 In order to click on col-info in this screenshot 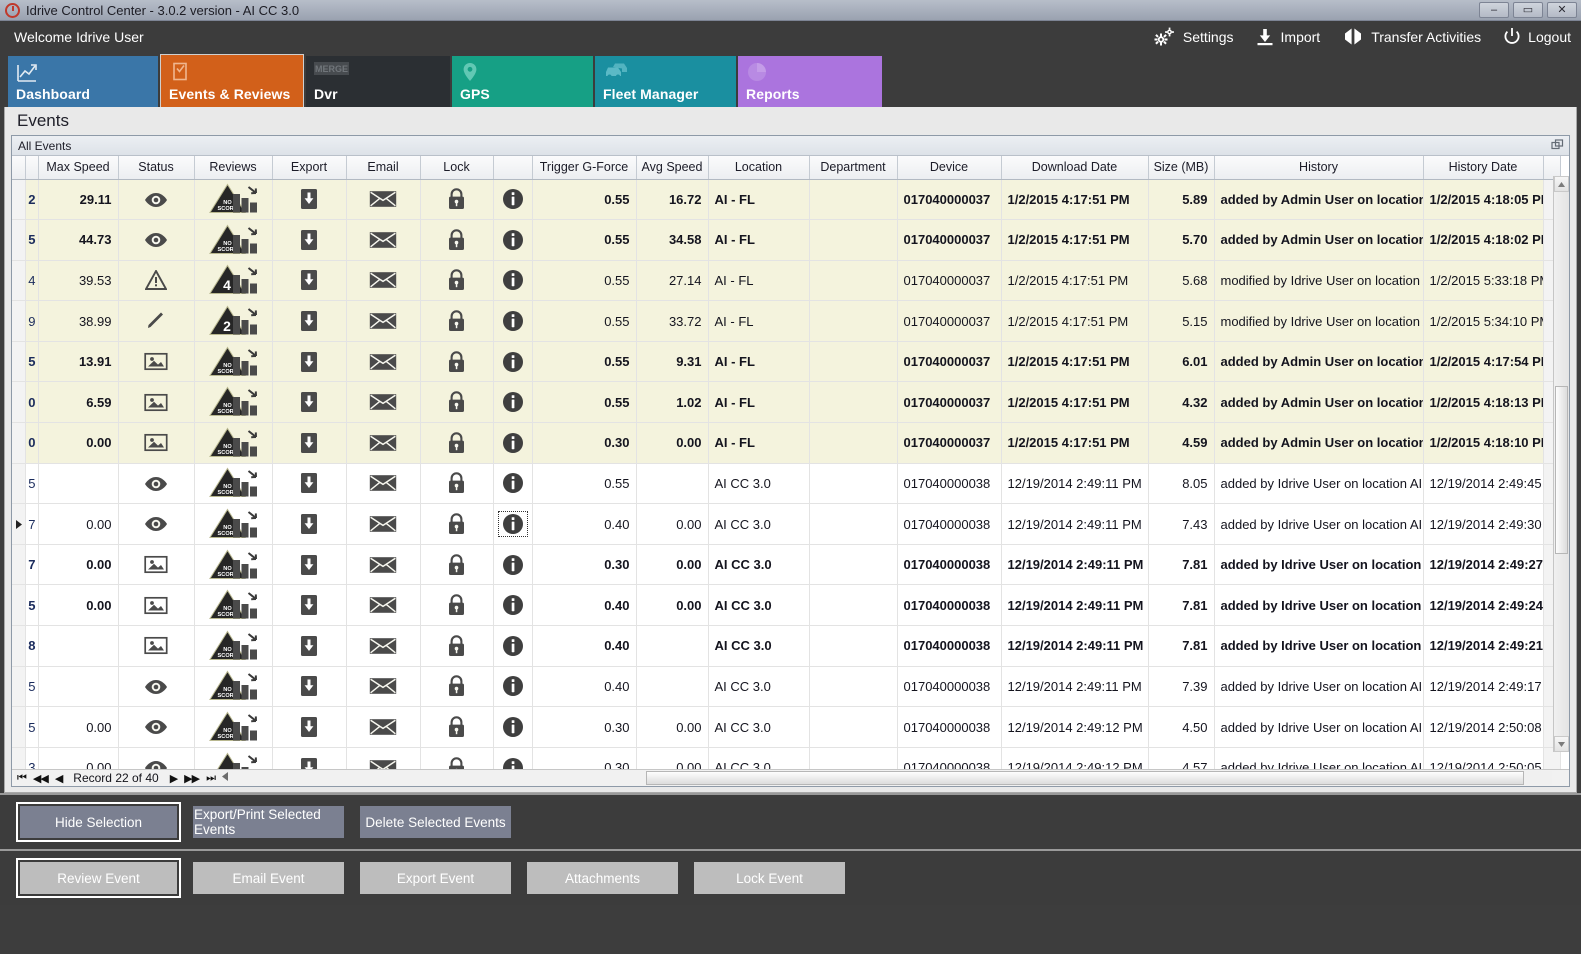, I will do `click(513, 168)`.